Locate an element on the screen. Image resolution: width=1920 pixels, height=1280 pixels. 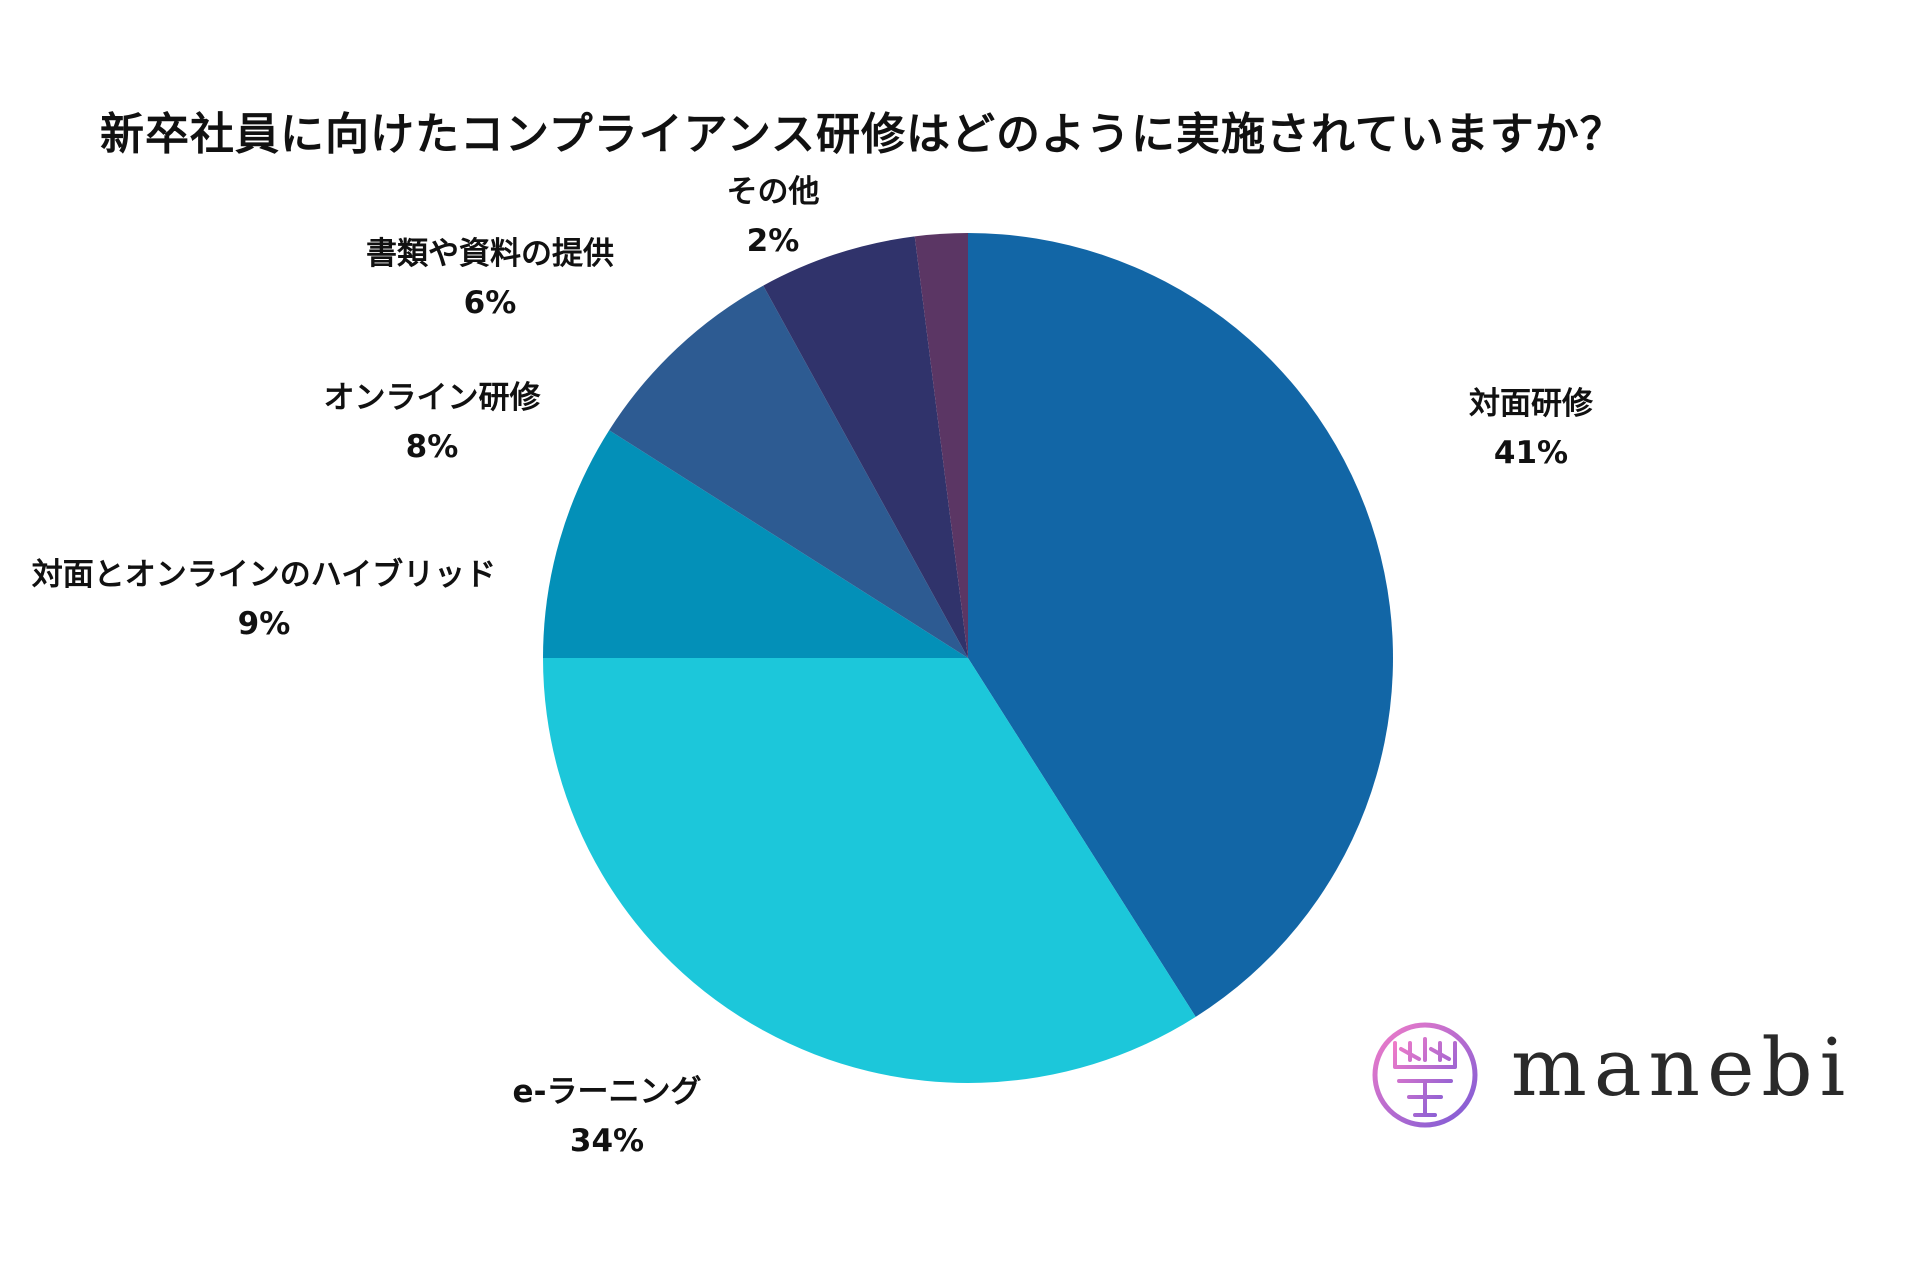
slice-label-taimen: 対面研修 41% is located at coordinates (1531, 429).